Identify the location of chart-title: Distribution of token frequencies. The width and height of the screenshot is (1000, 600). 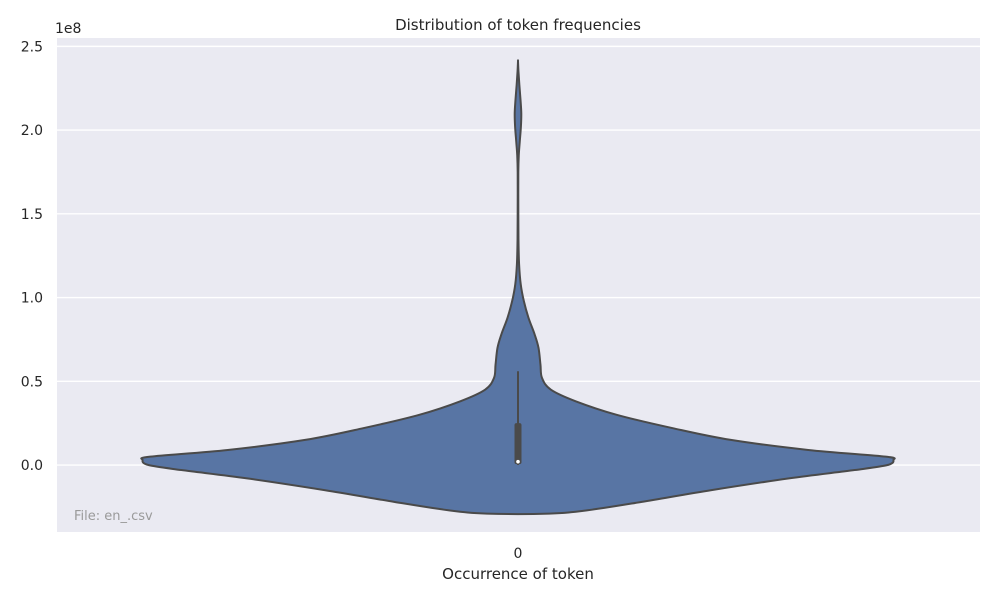
(518, 25).